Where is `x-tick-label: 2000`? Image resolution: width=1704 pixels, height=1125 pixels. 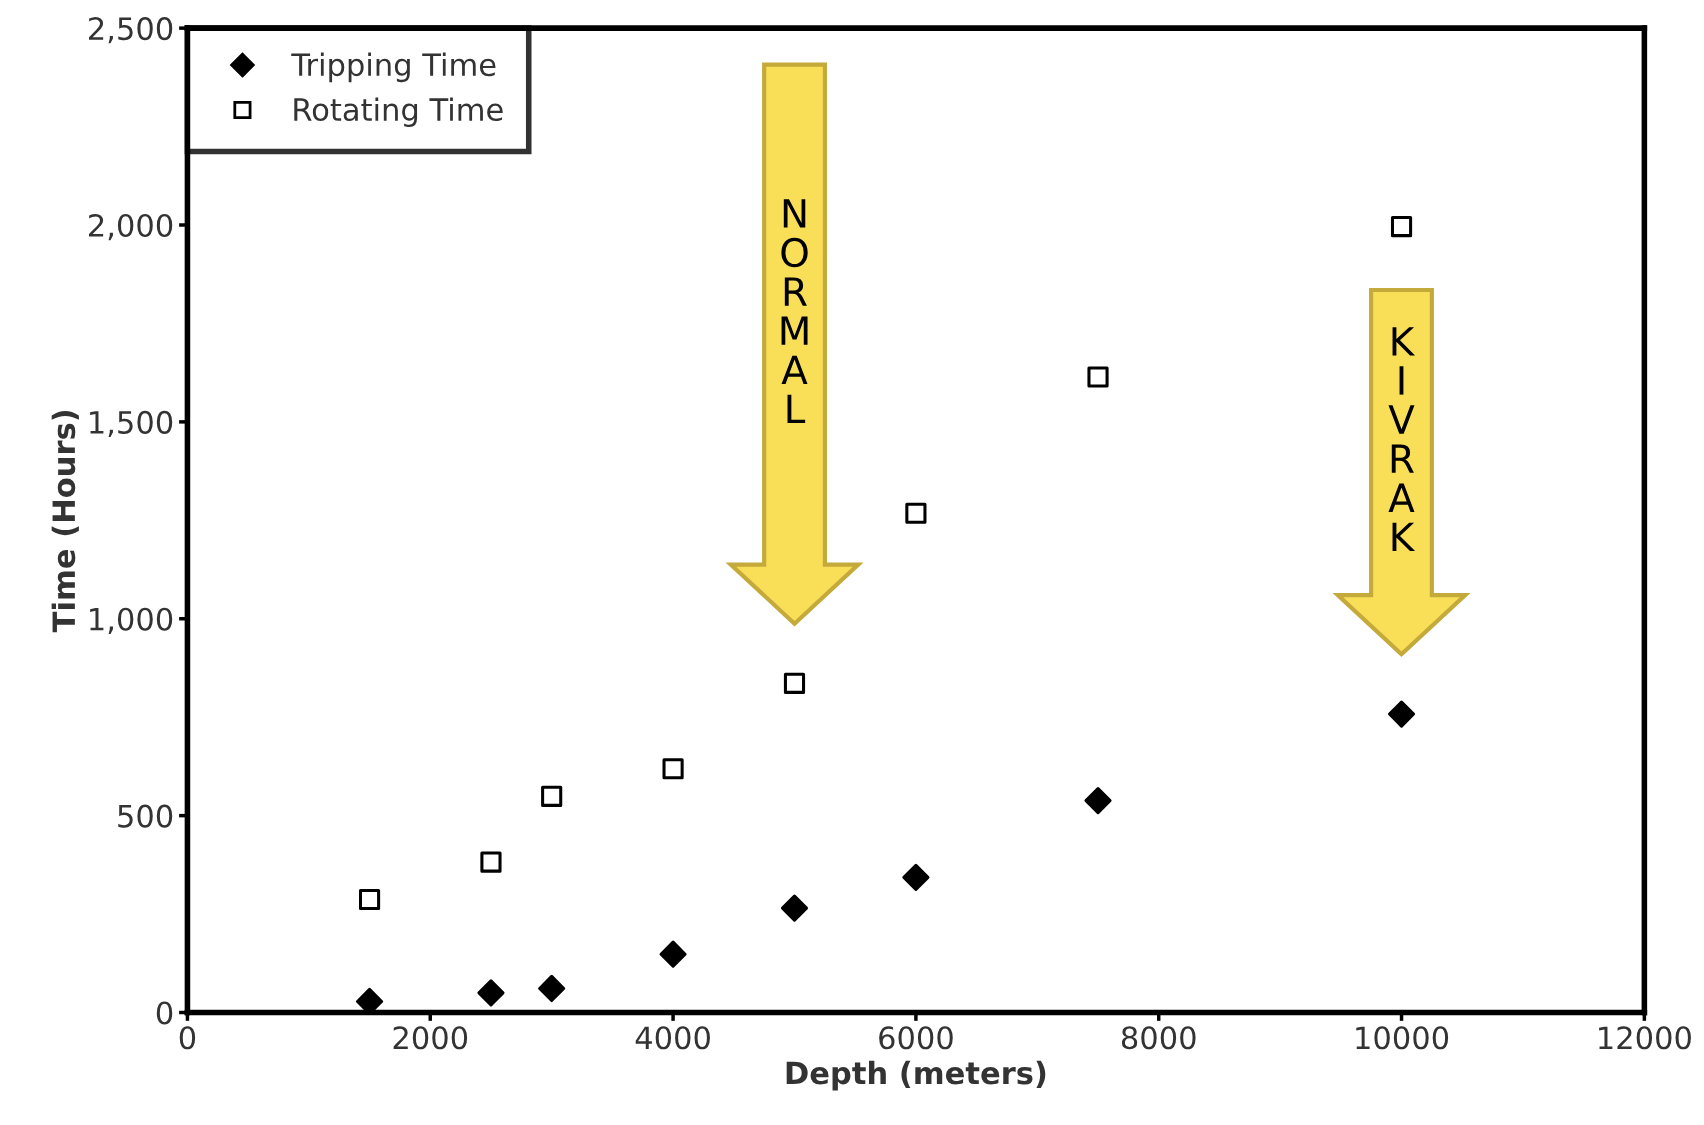 x-tick-label: 2000 is located at coordinates (430, 1038).